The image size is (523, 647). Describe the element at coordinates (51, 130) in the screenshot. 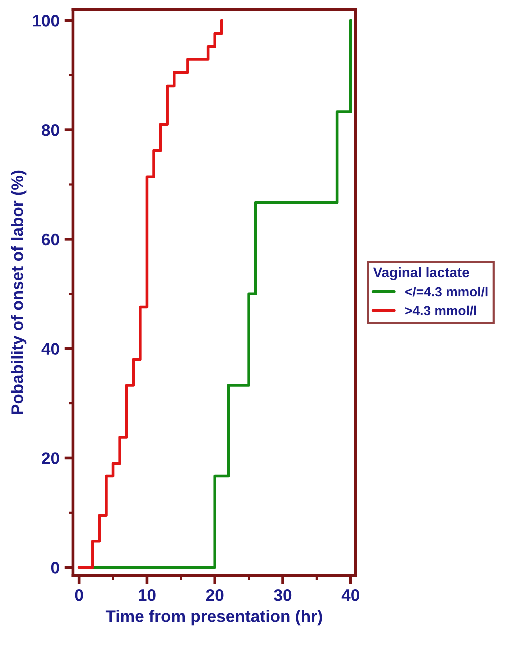

I see `y-tick-label: 80` at that location.